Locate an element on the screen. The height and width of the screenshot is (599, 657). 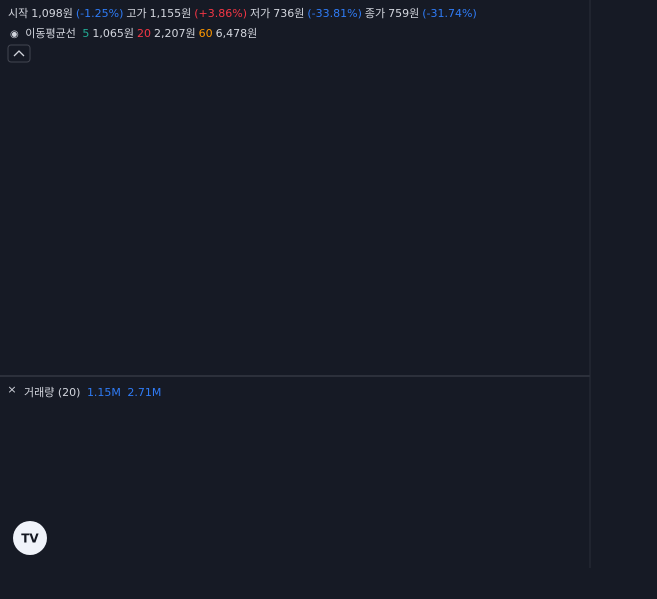
ohlc-value: 1,155원 is located at coordinates (170, 13).